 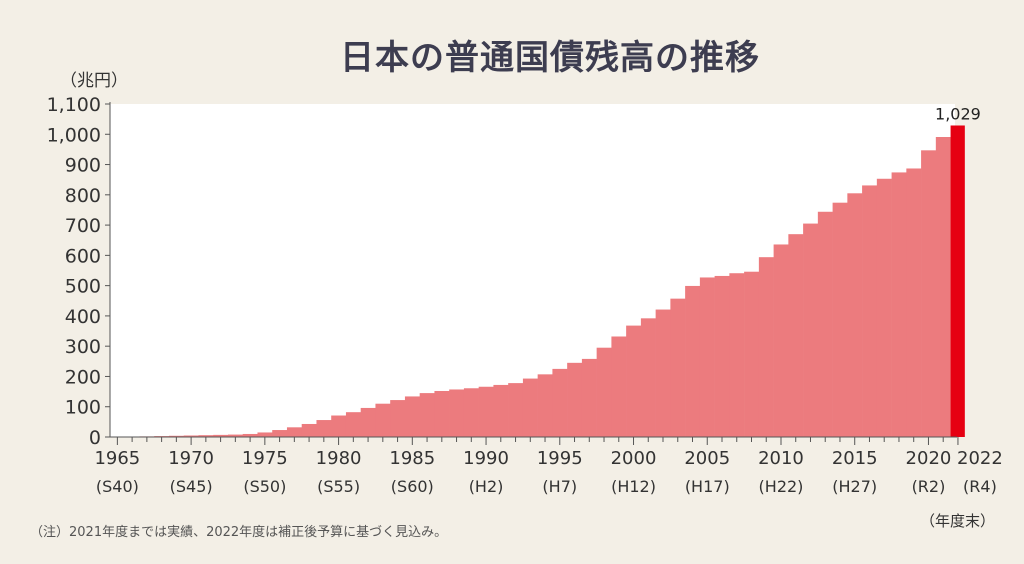 What do you see at coordinates (74, 105) in the screenshot?
I see `y-tick-label: 1,100` at bounding box center [74, 105].